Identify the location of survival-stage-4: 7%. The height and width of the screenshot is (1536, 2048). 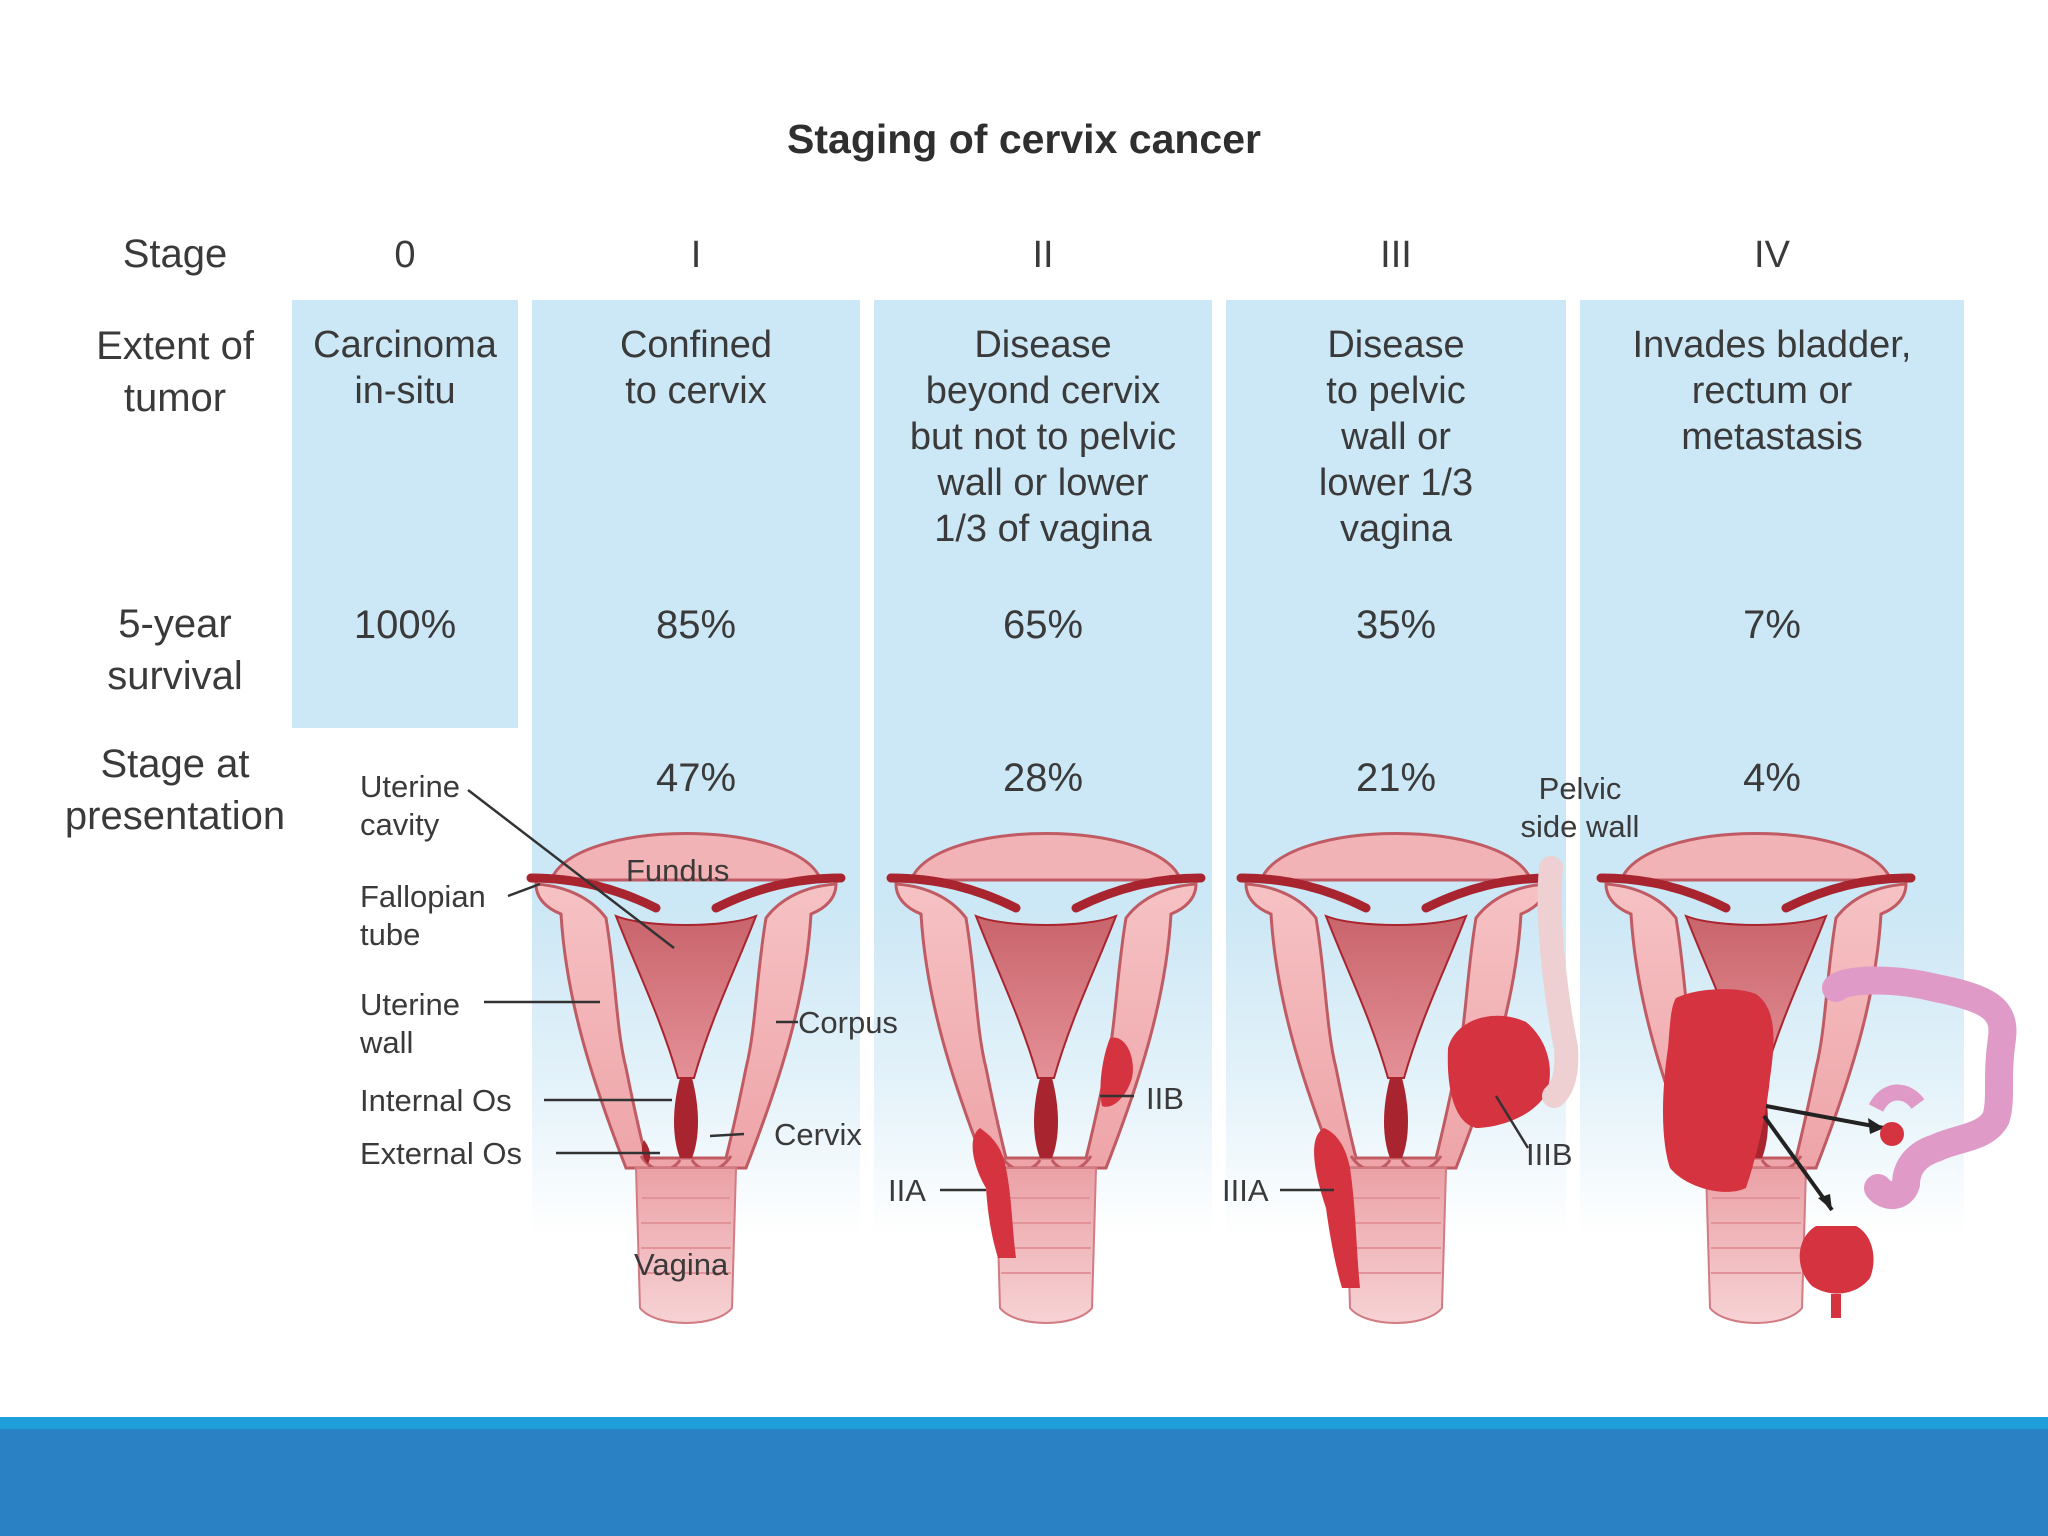
(1772, 625).